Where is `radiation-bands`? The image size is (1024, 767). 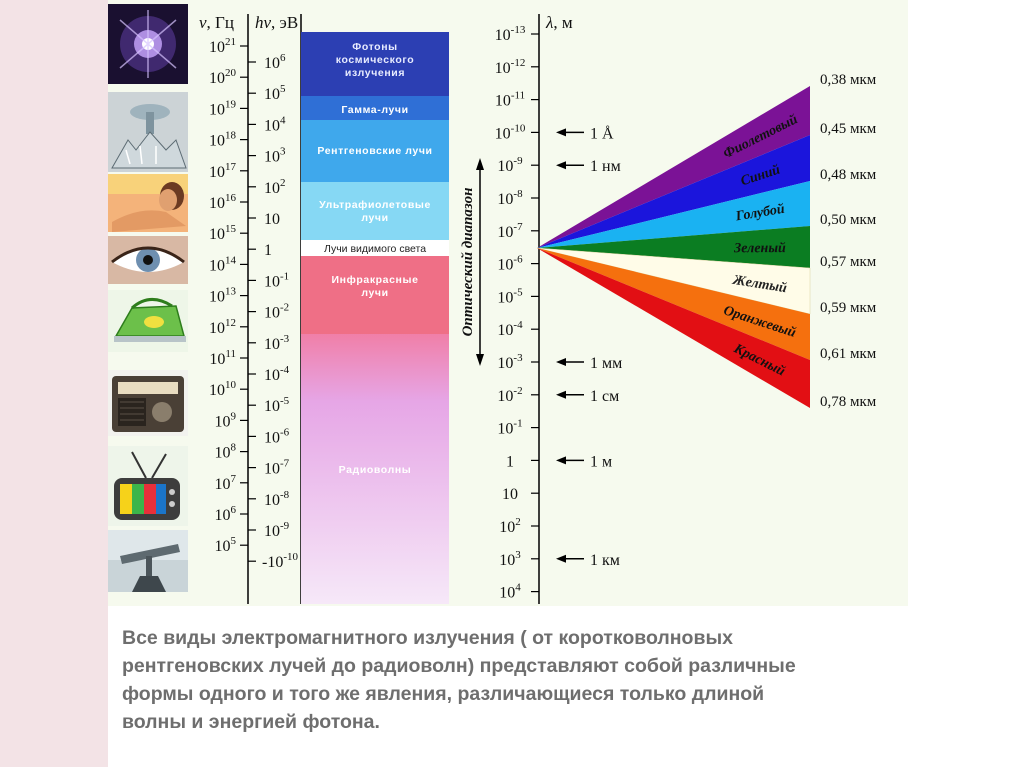
radiation-bands is located at coordinates (375, 318).